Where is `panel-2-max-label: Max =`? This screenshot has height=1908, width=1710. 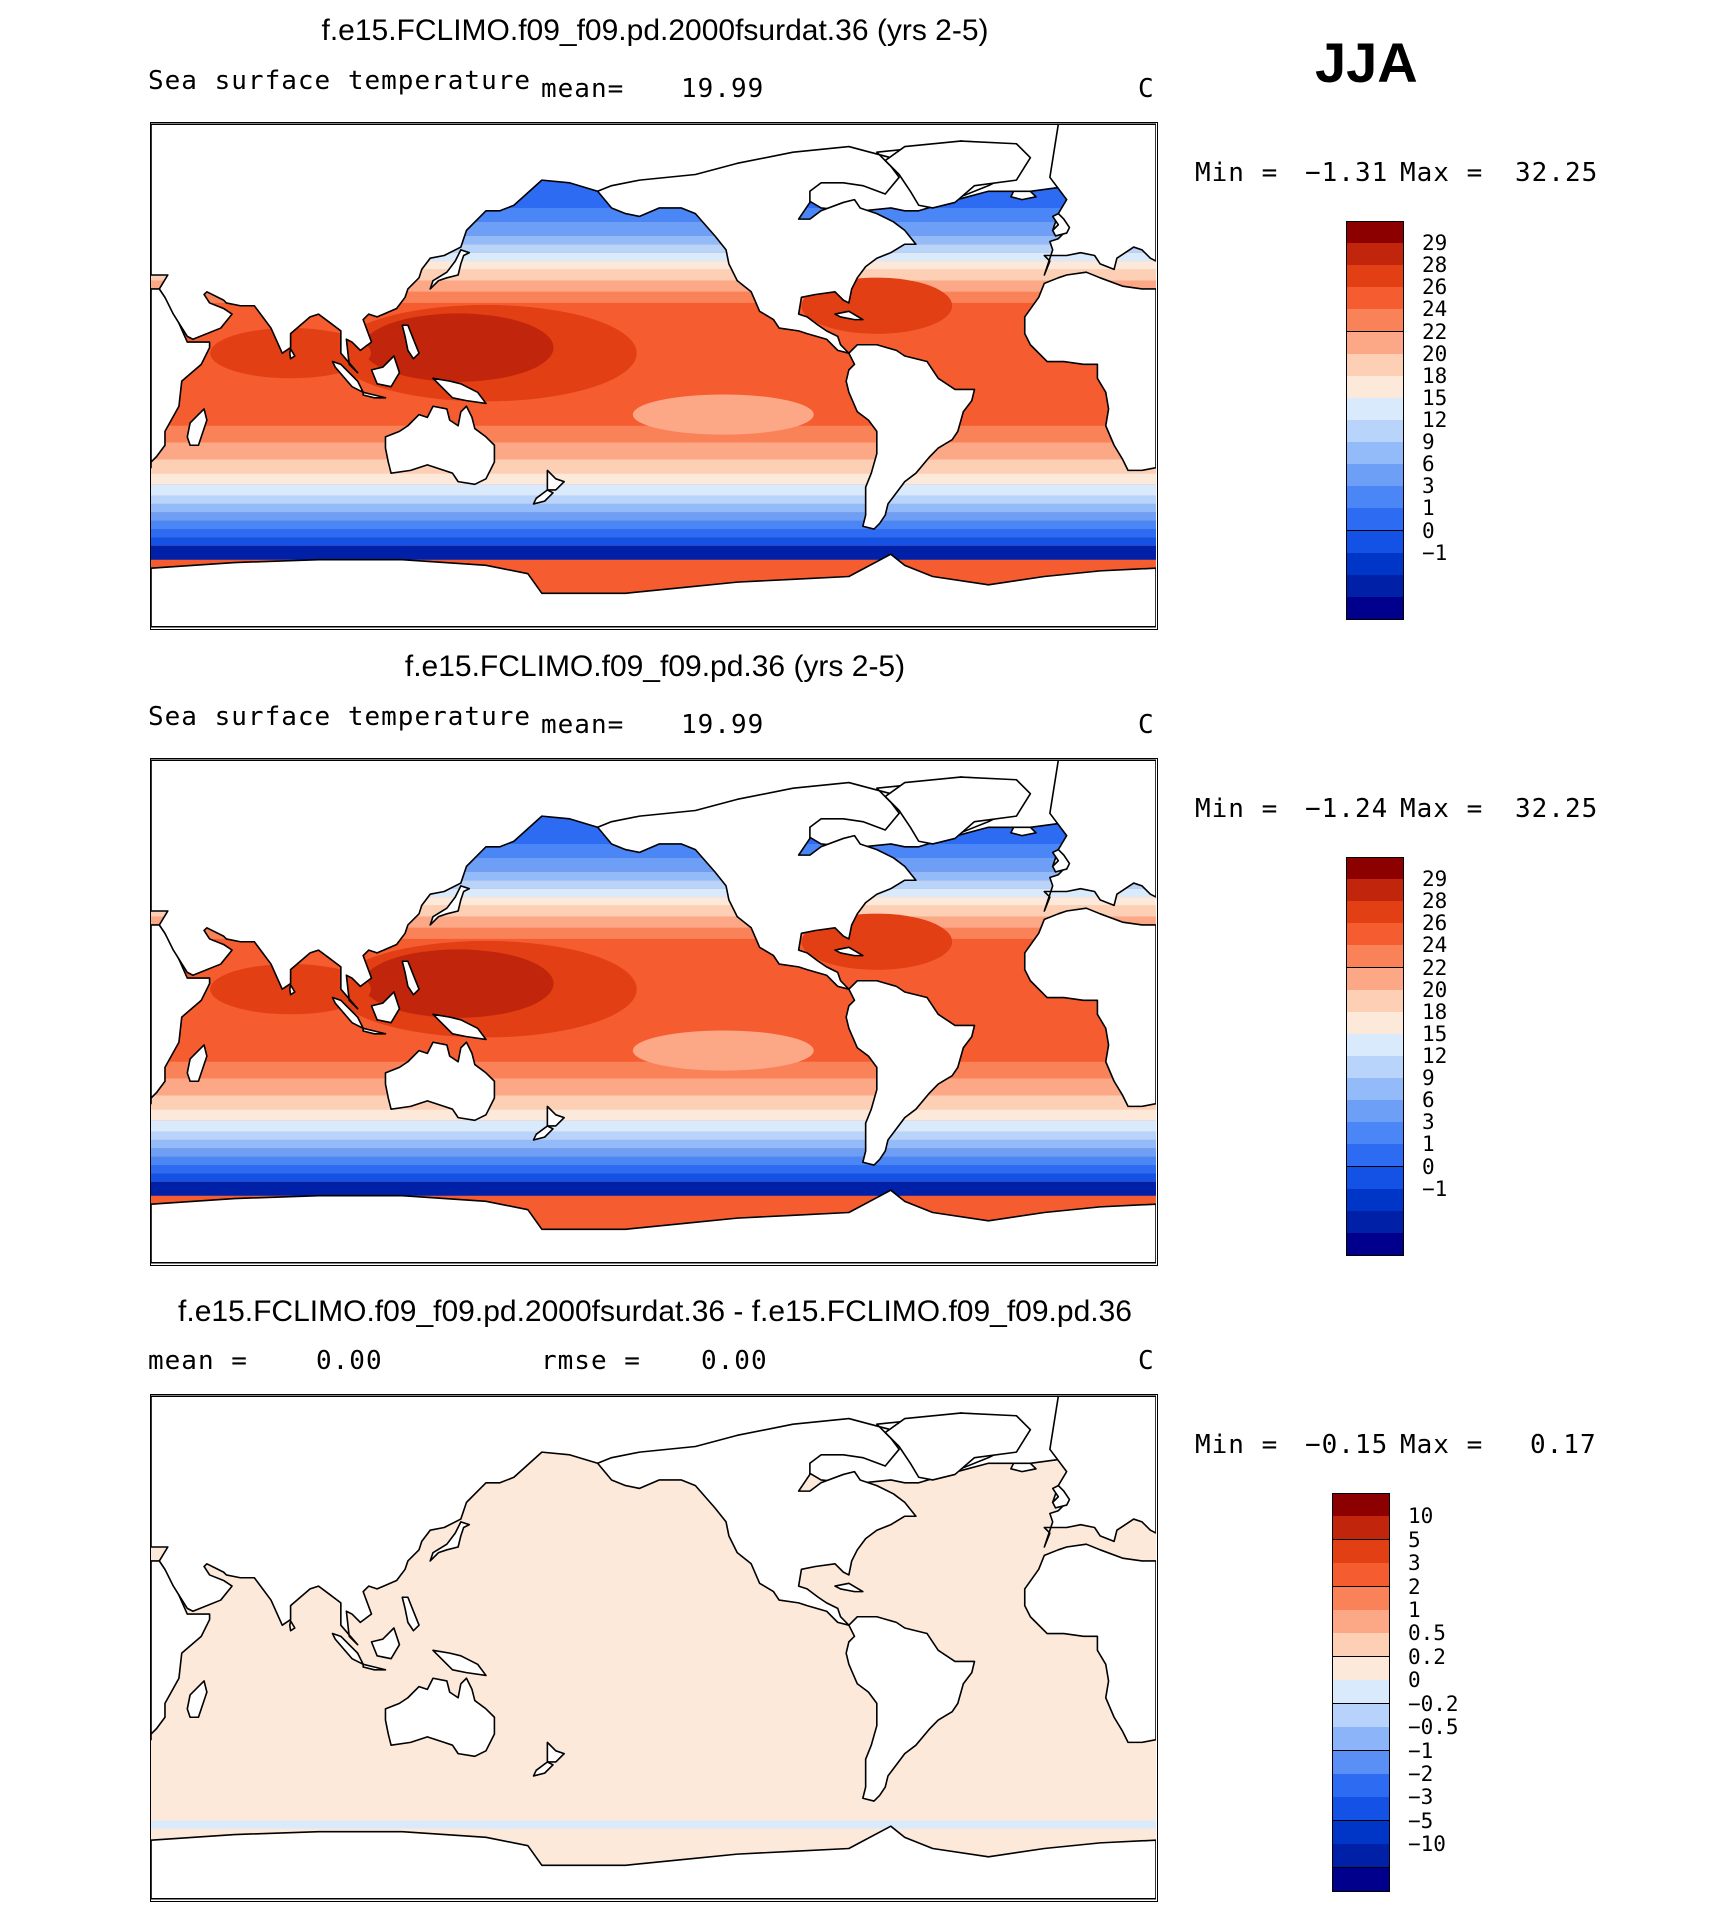 panel-2-max-label: Max = is located at coordinates (1442, 809).